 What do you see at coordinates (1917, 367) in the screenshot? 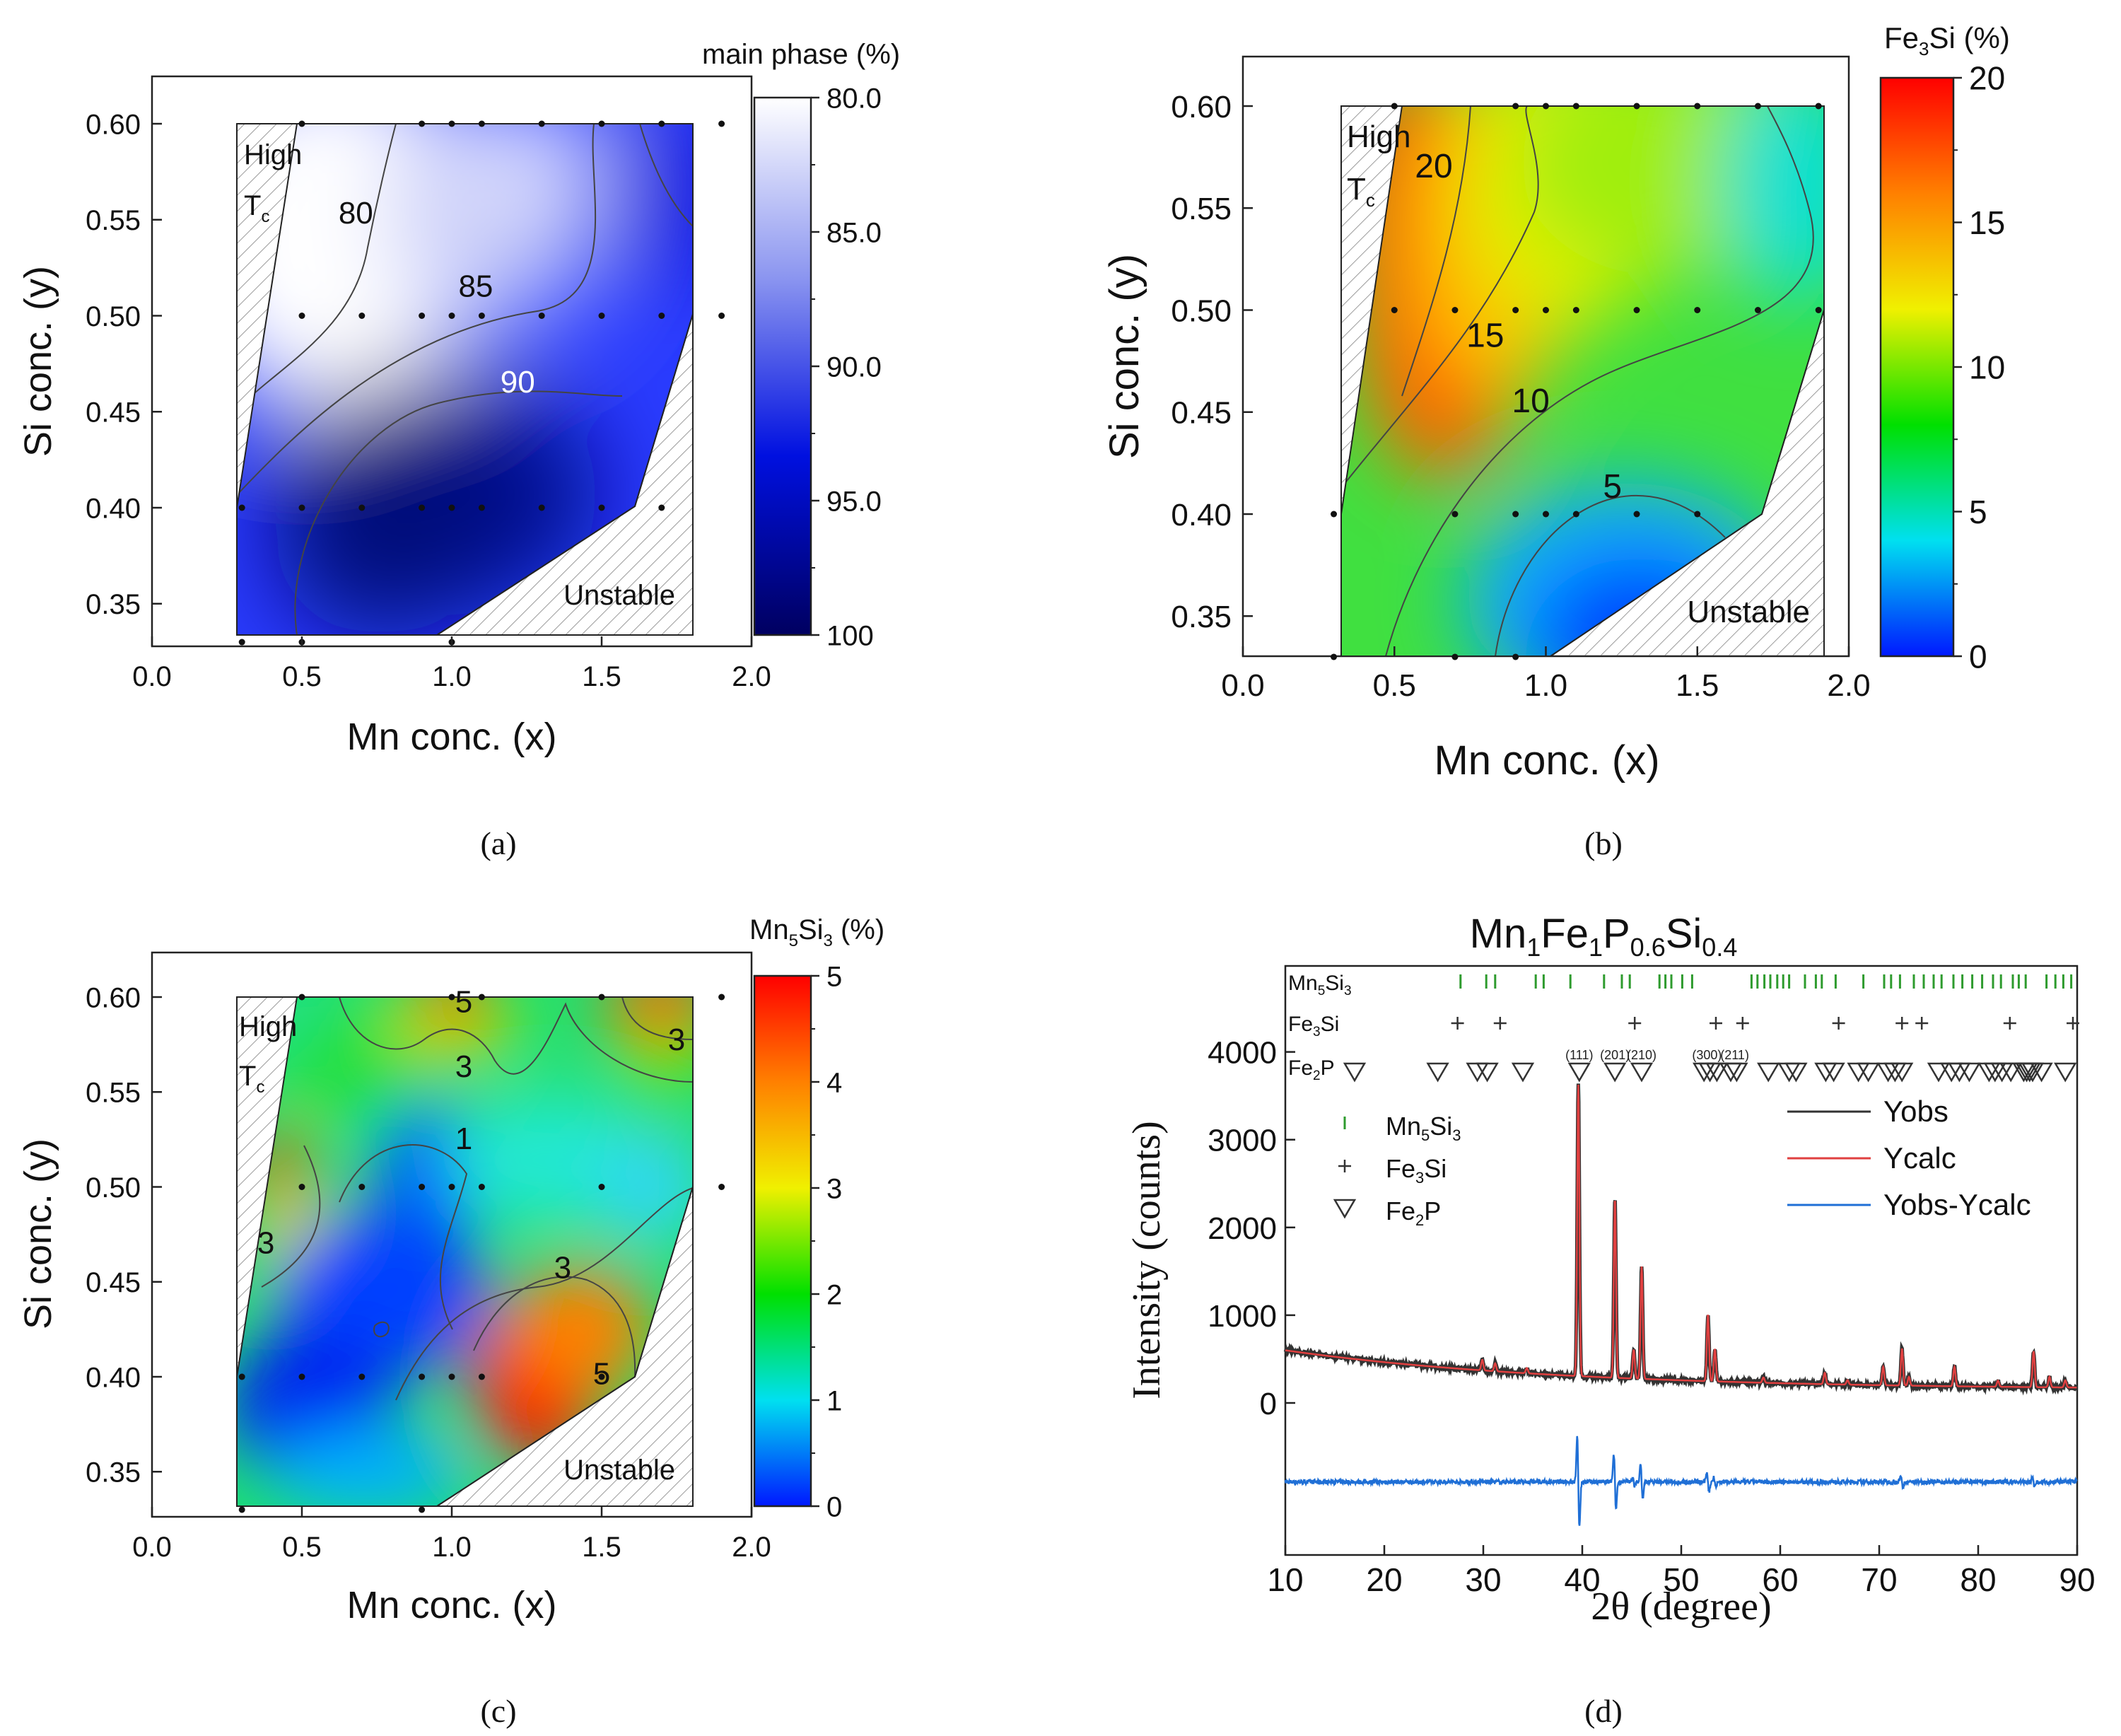
I see `panel-b-colorbar` at bounding box center [1917, 367].